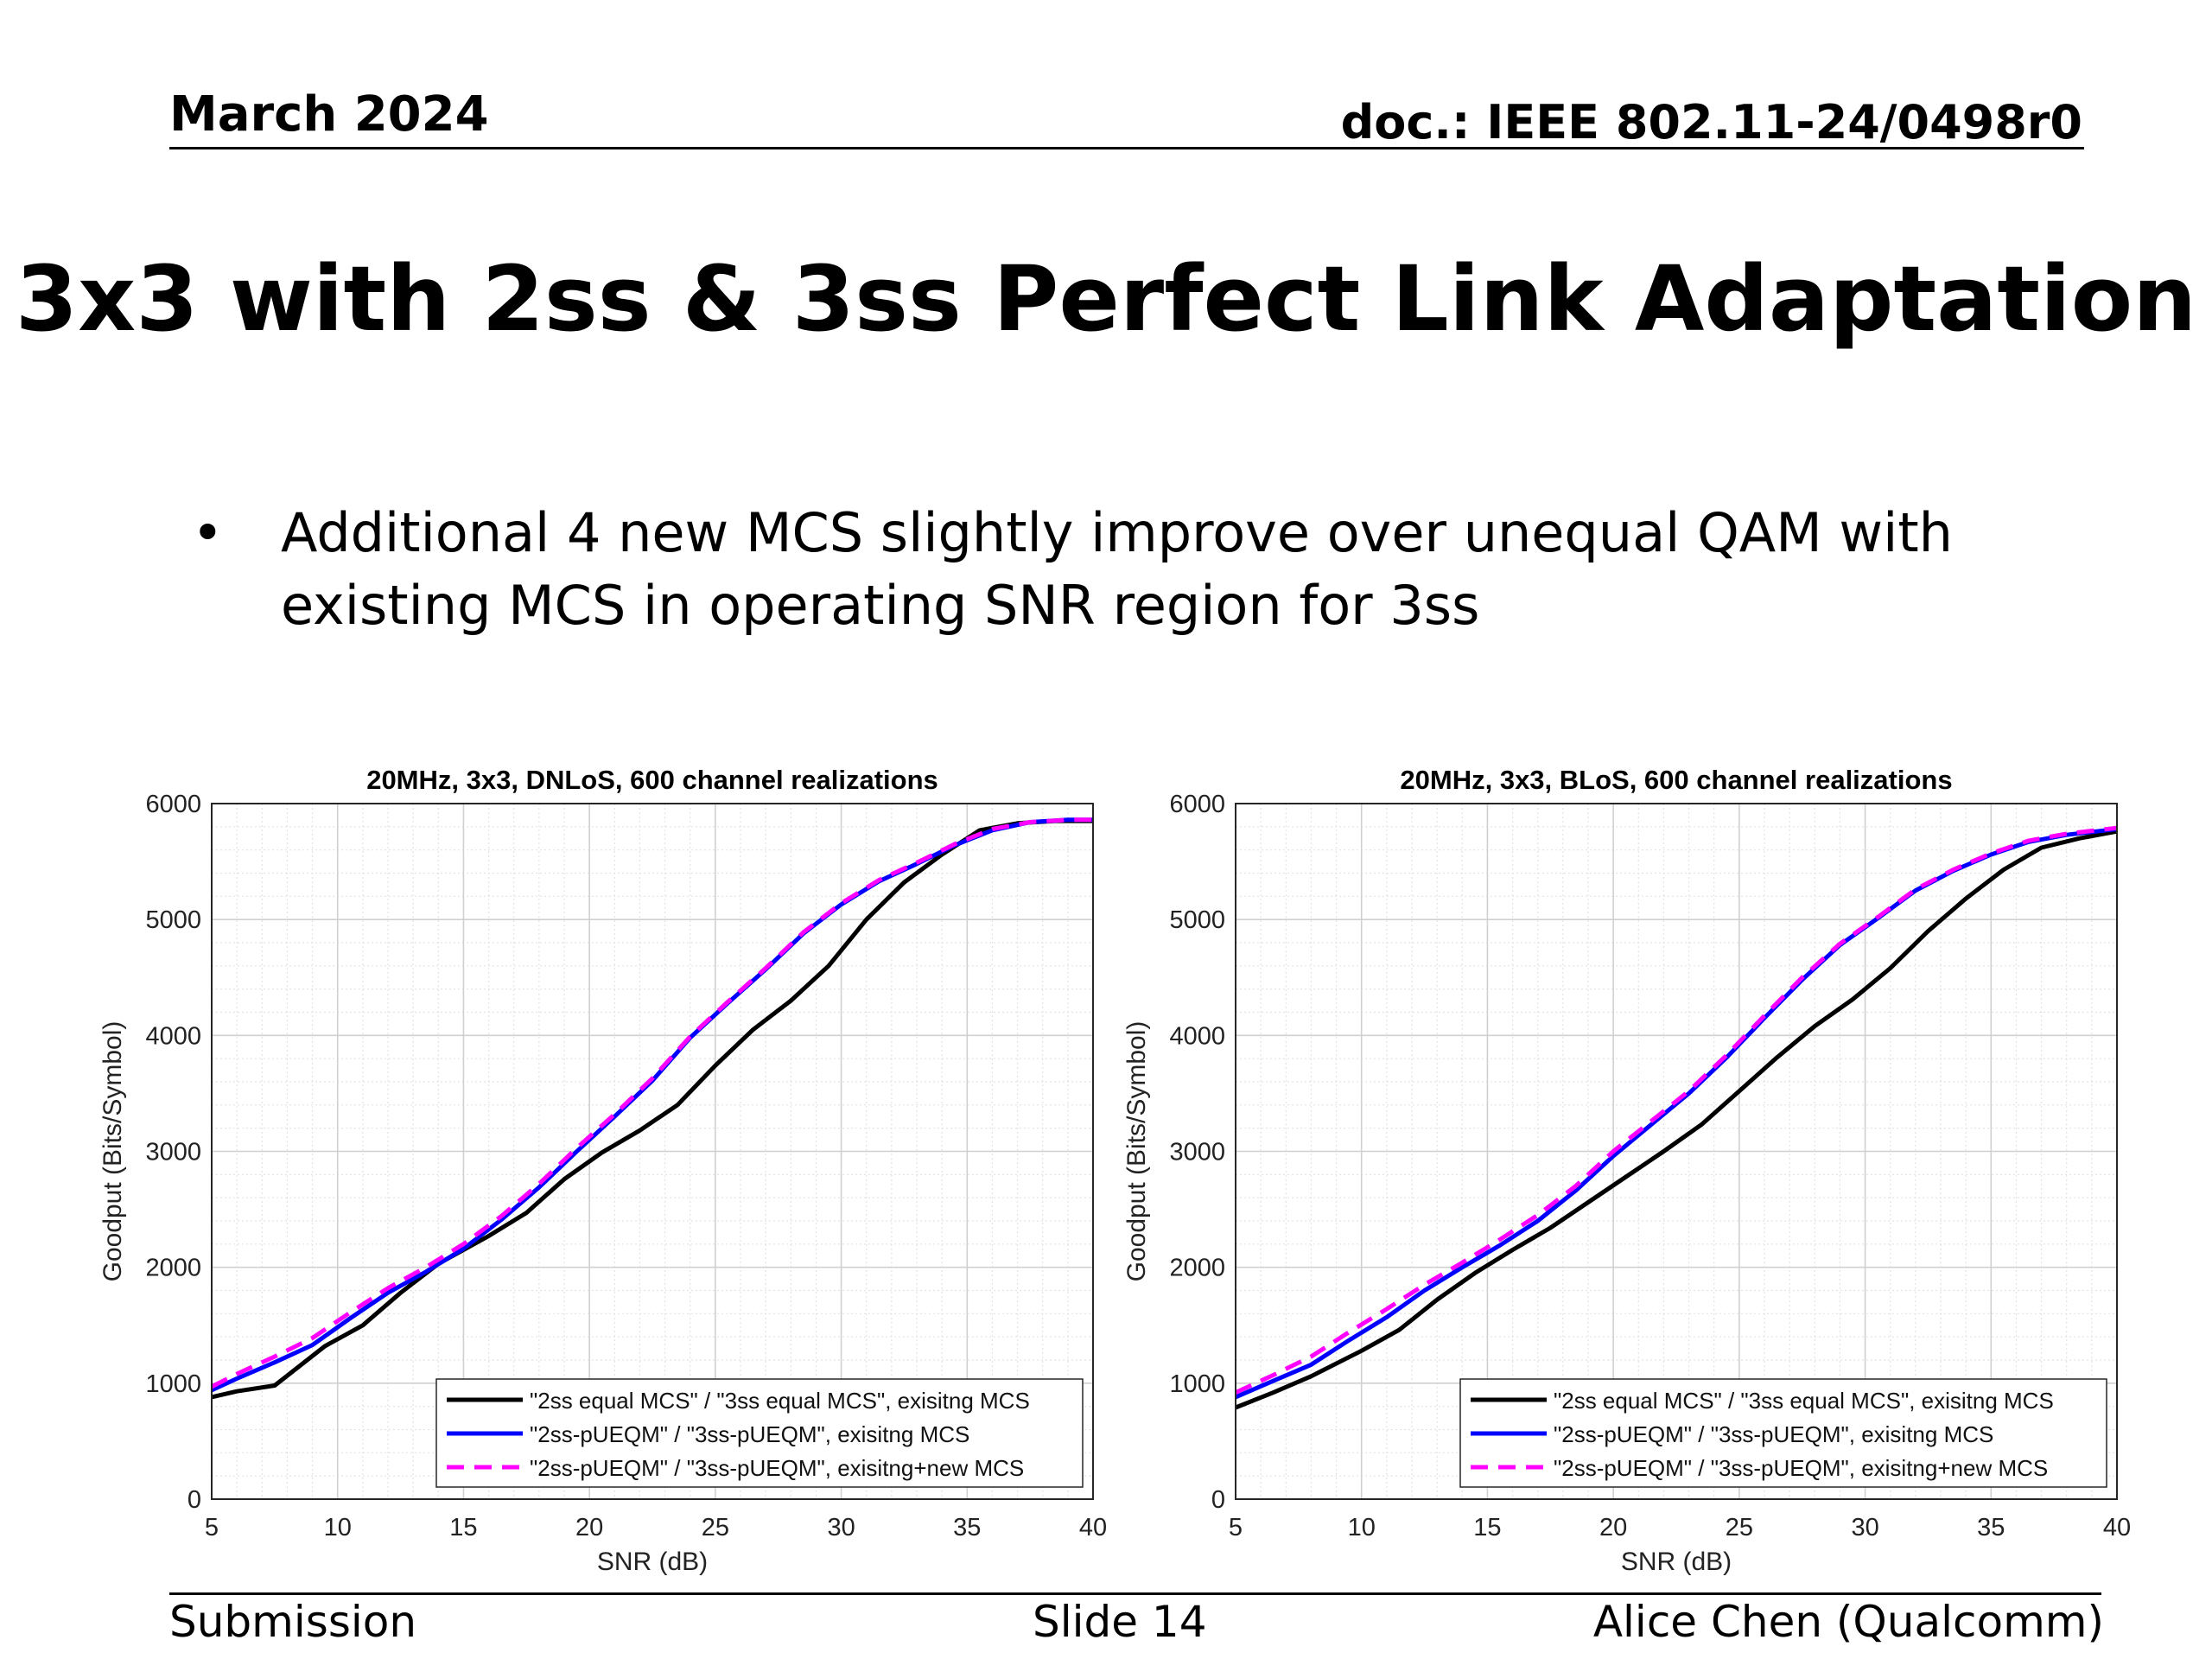 This screenshot has height=1659, width=2212. Describe the element at coordinates (329, 114) in the screenshot. I see `header-date: March 2024` at that location.